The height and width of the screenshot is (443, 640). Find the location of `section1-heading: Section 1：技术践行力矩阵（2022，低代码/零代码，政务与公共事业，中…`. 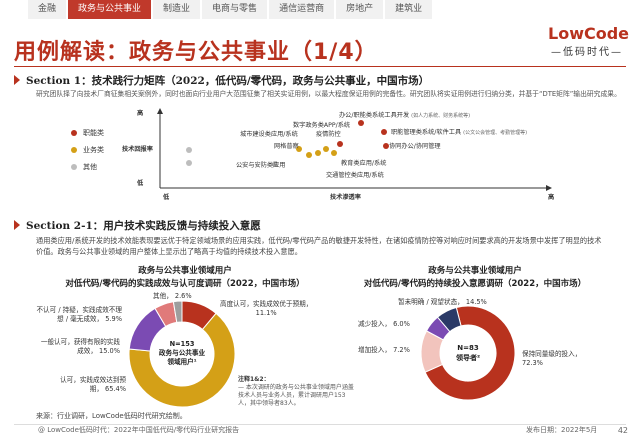

section1-heading: Section 1：技术践行力矩阵（2022，低代码/零代码，政务与公共事业，中… is located at coordinates (222, 80).